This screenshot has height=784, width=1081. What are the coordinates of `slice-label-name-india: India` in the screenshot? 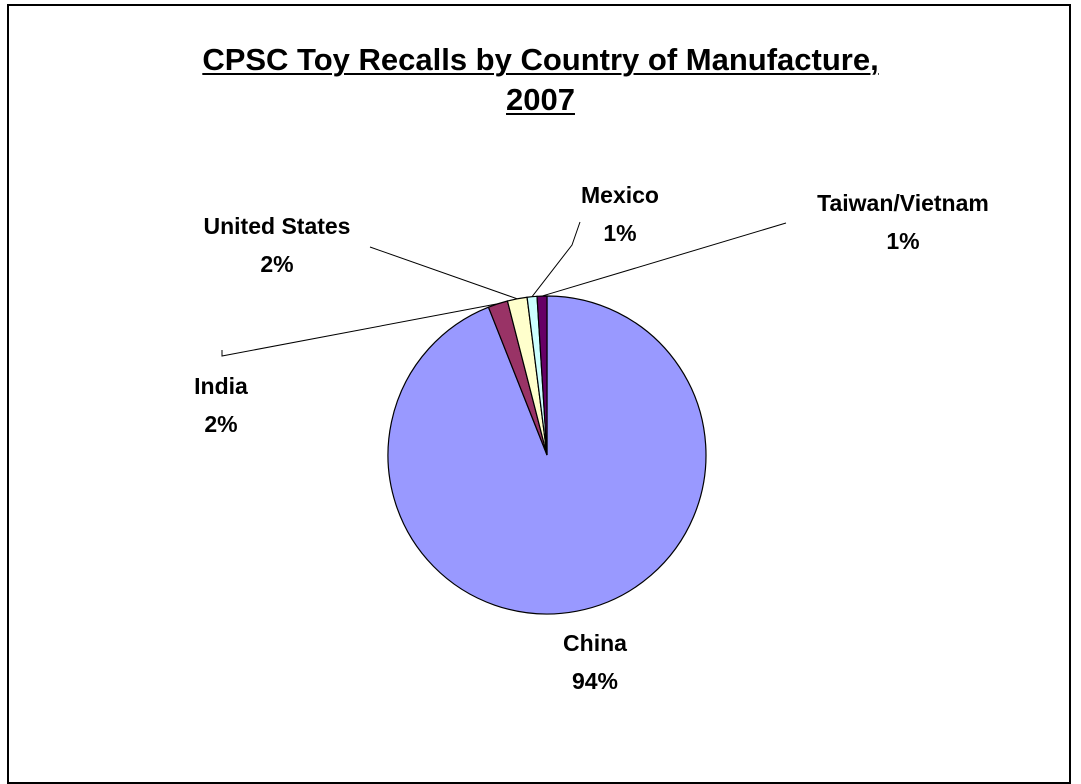 It's located at (221, 386).